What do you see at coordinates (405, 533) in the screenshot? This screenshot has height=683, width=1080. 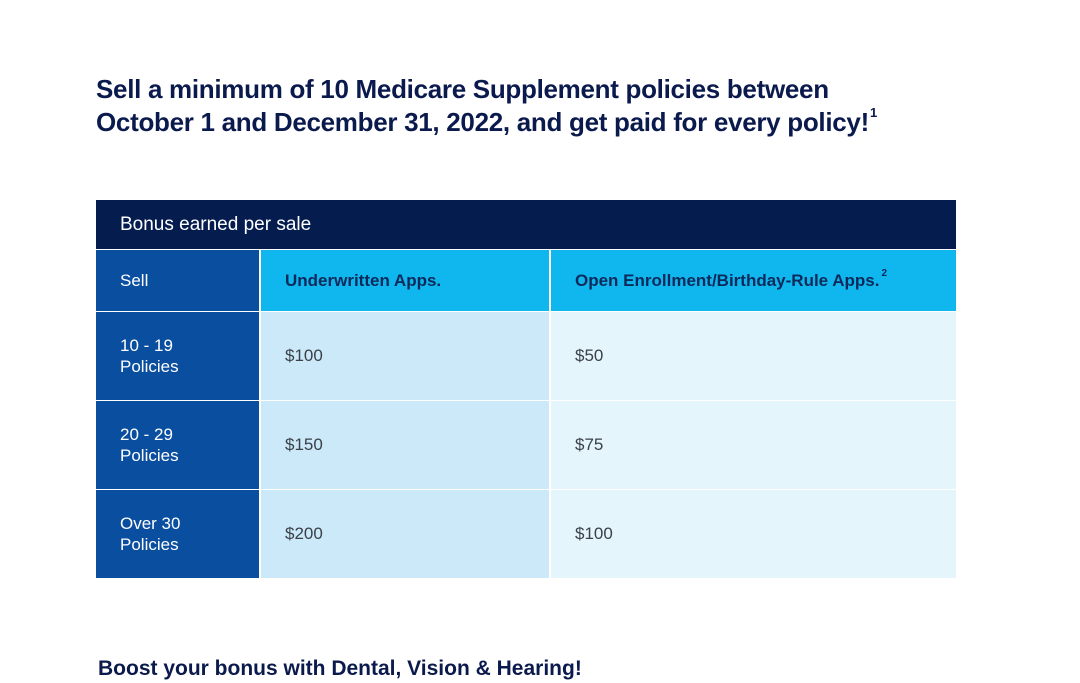 I see `underwritten-bonus-cell: $200` at bounding box center [405, 533].